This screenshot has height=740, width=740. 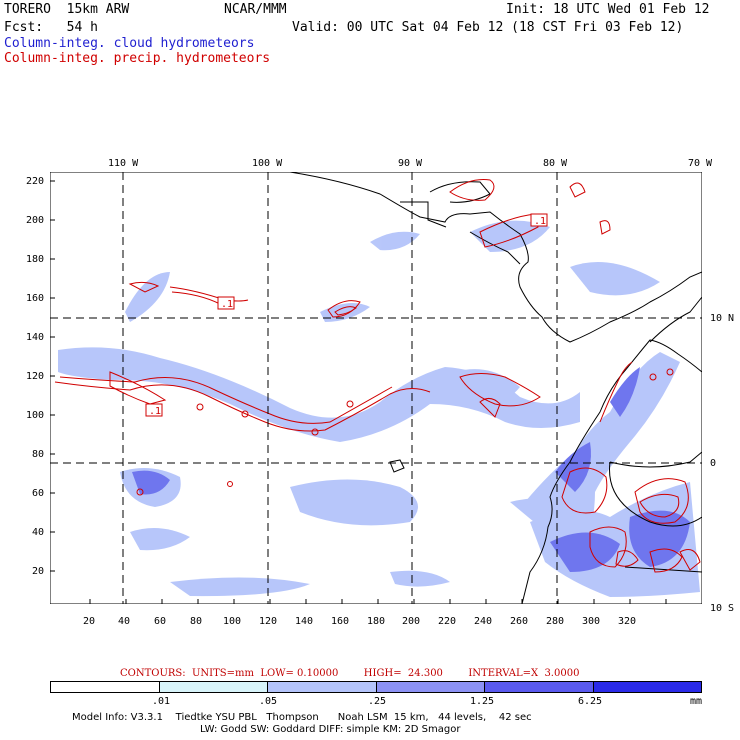 I want to click on x-tick: 180, so click(x=376, y=621).